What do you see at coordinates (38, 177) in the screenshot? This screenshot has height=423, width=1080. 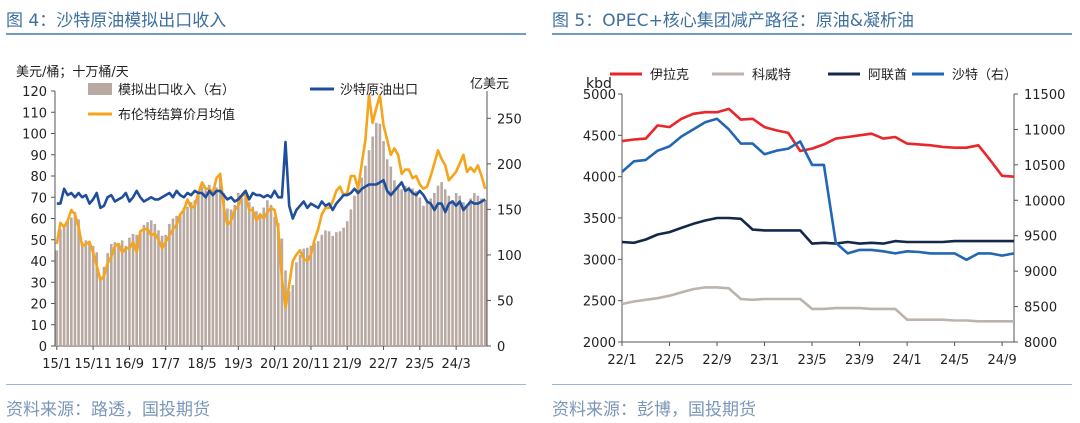 I see `left-y-tick-label: 80` at bounding box center [38, 177].